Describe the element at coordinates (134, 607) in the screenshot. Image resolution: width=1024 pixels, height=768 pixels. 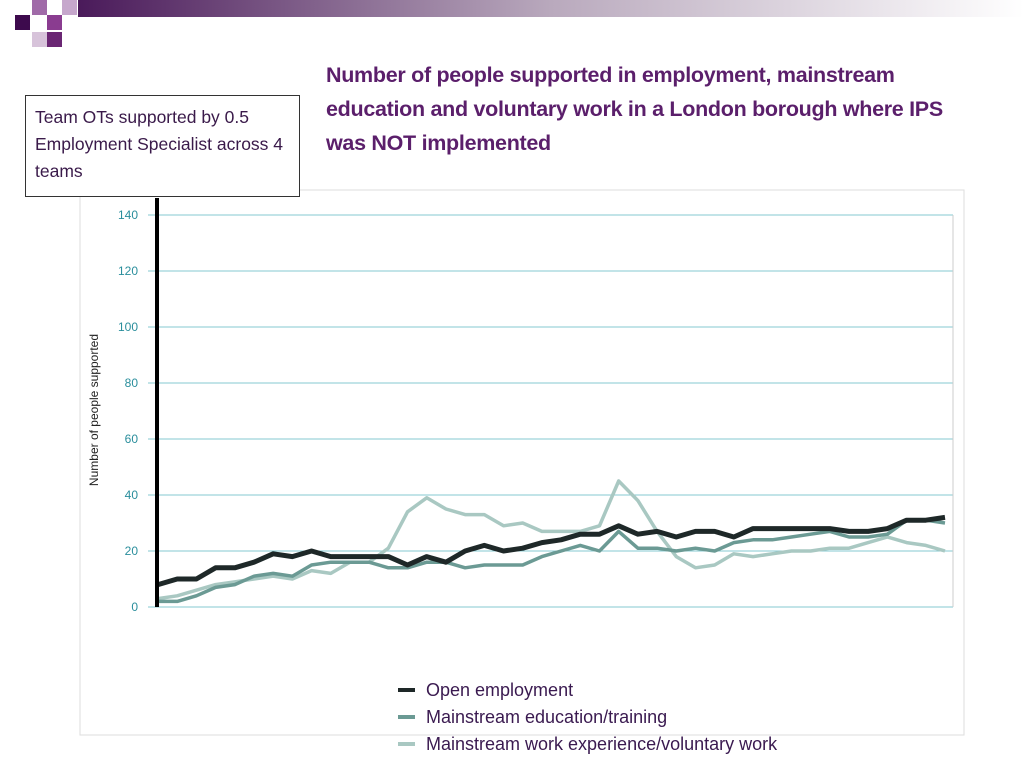
I see `y-tick-label: 0` at that location.